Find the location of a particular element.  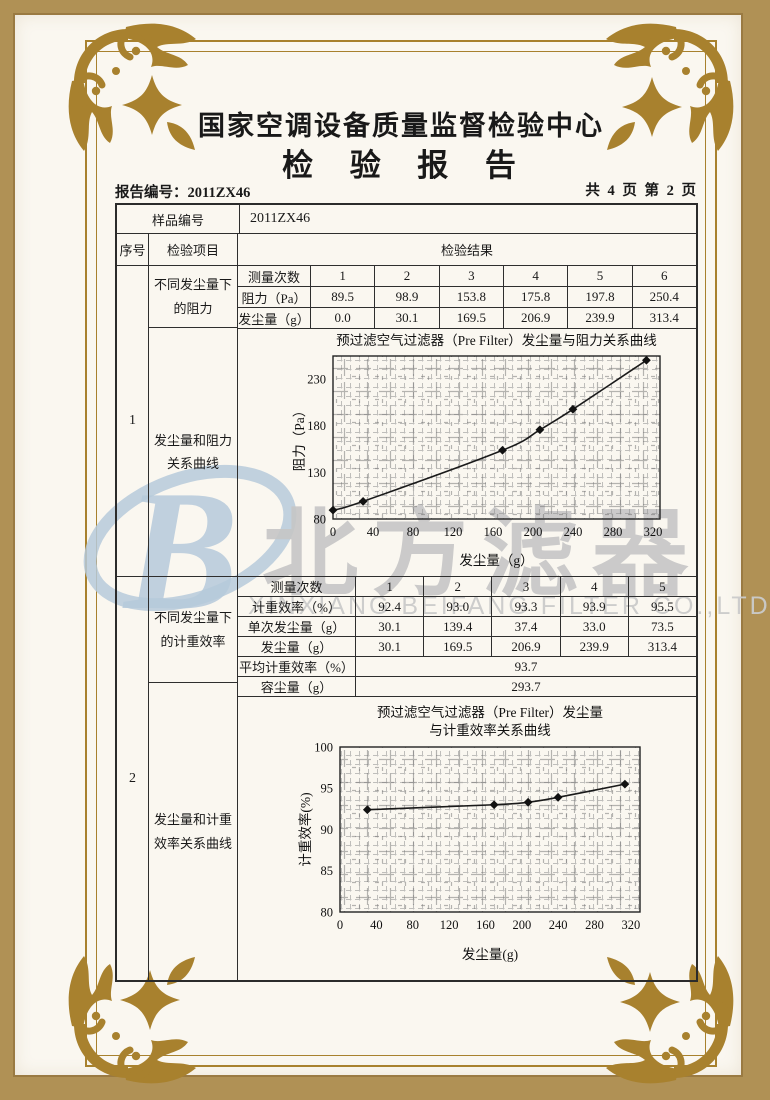

sample-row: 样品编号 2011ZX46 is located at coordinates (406, 219).